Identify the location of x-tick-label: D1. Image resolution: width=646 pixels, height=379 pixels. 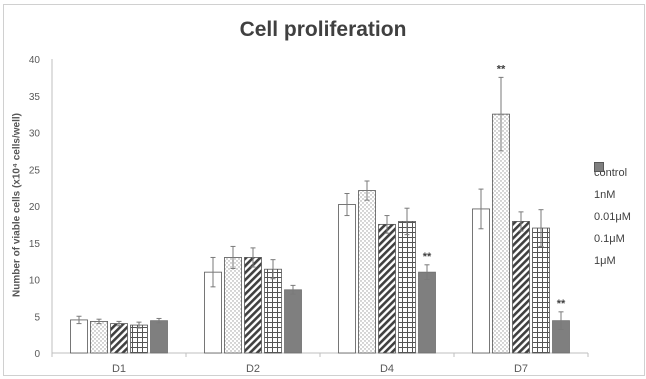
(119, 369).